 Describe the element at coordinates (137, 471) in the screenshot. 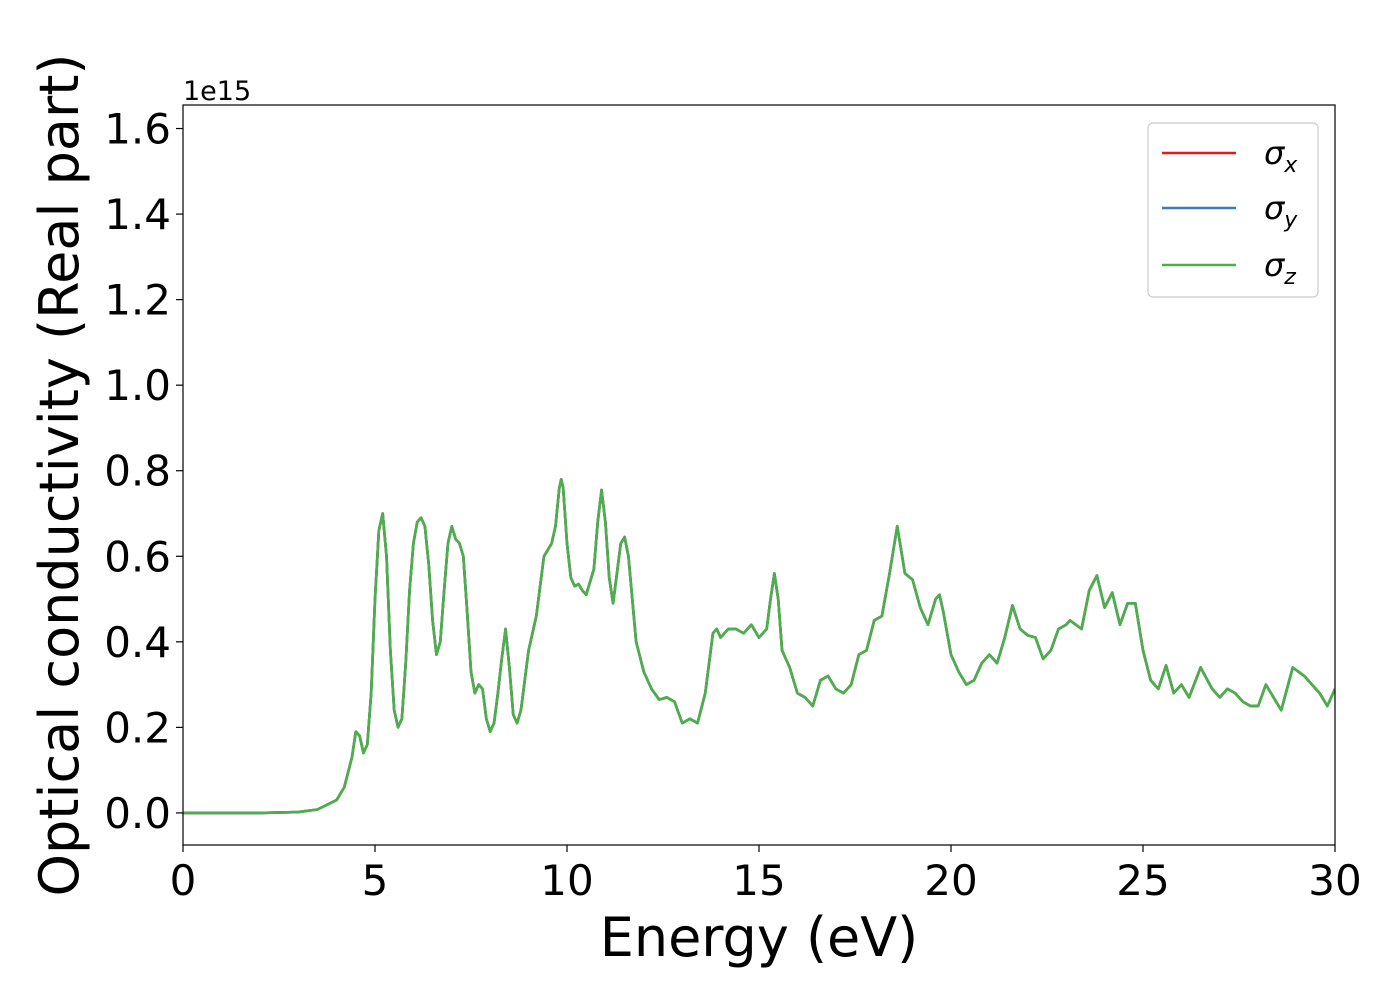

I see `y-tick-label: 0.8` at that location.